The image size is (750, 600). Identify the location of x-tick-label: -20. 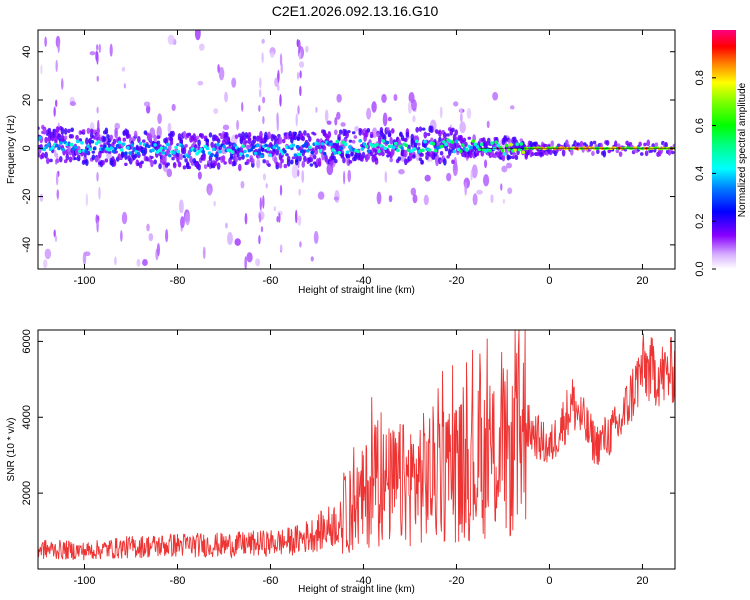
(457, 281).